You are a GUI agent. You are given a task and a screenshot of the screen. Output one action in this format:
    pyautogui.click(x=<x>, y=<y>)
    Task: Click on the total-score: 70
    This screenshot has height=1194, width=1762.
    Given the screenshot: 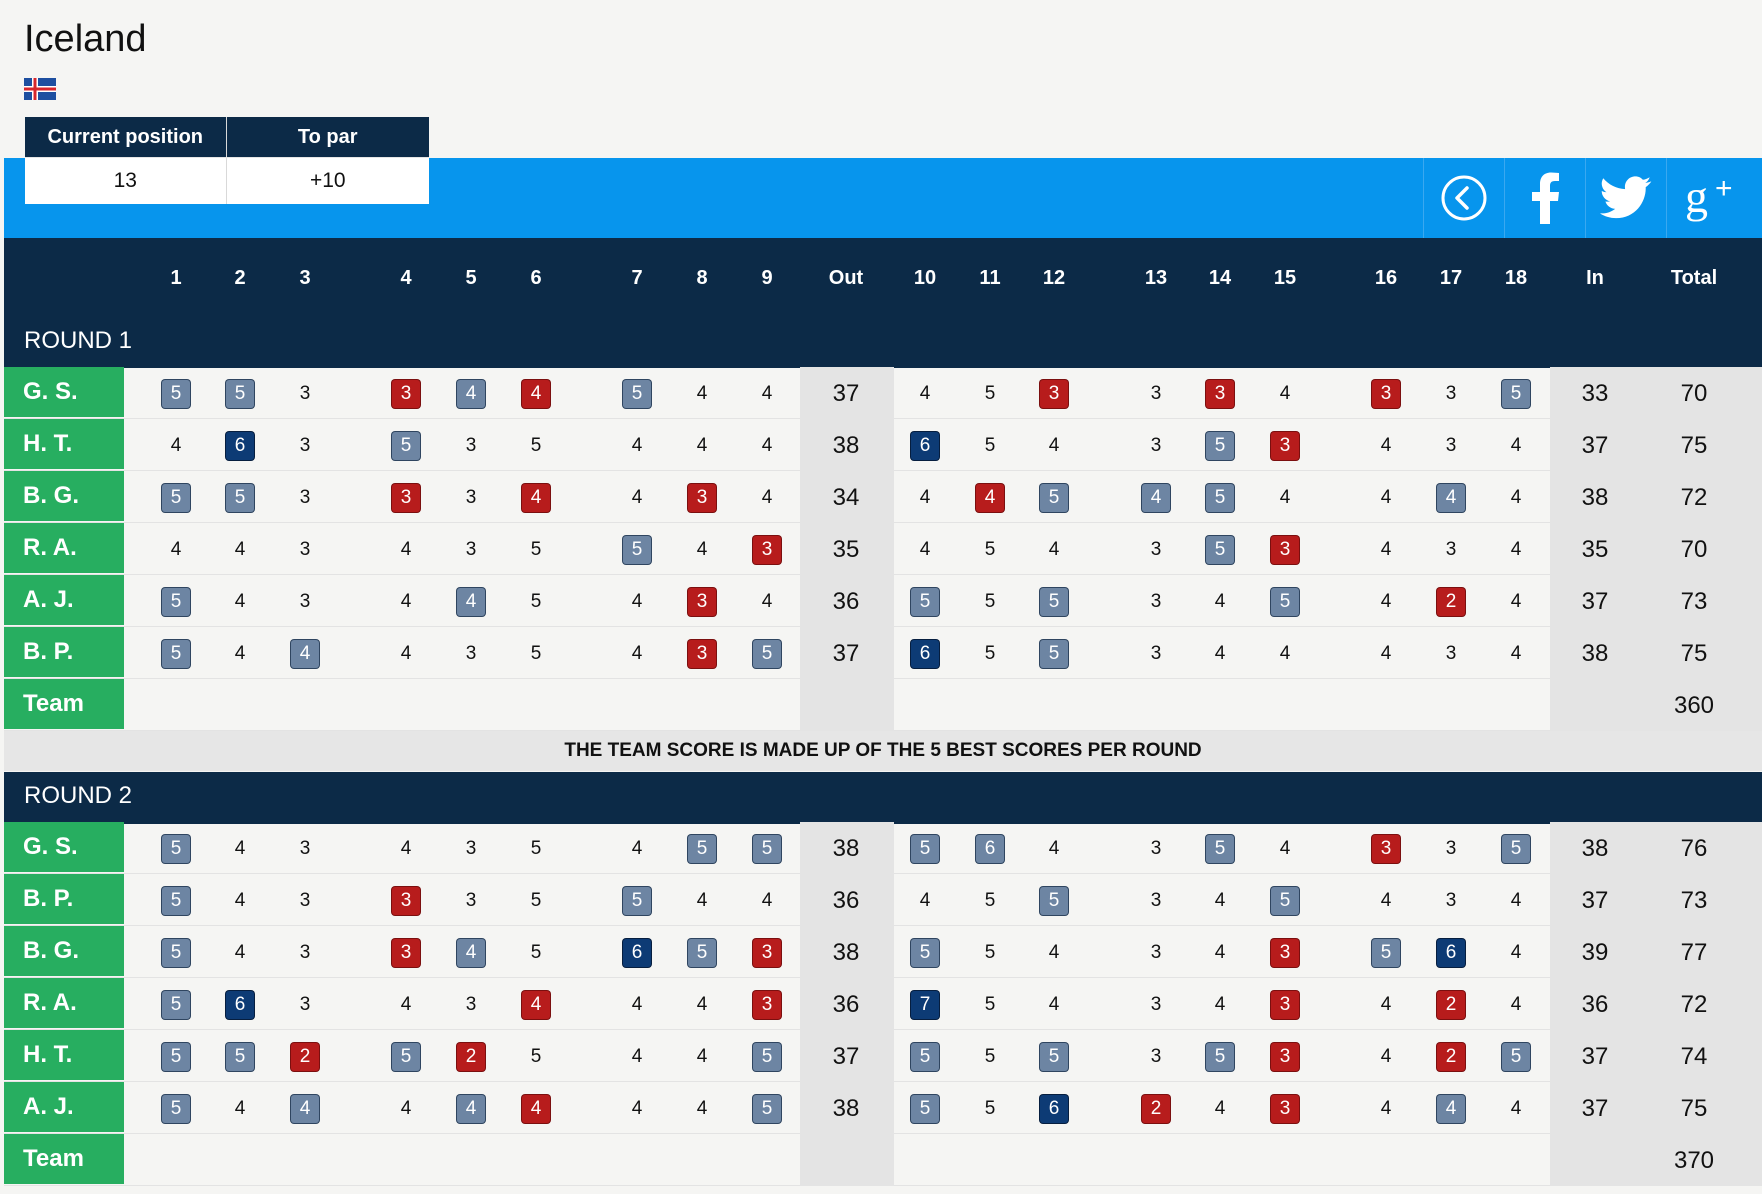 What is the action you would take?
    pyautogui.click(x=1694, y=549)
    